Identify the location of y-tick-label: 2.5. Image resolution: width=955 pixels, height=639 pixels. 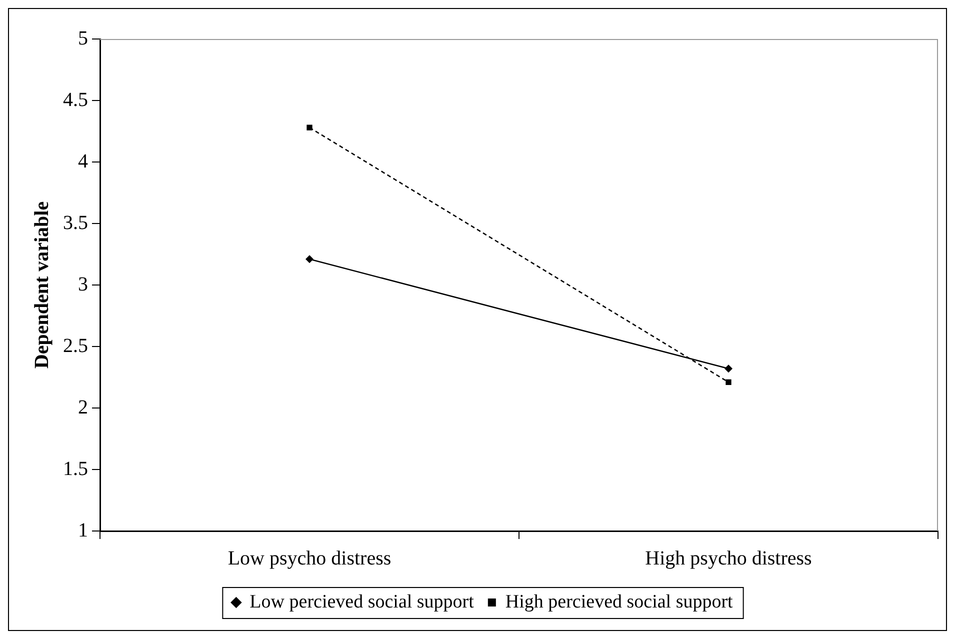
(75, 345).